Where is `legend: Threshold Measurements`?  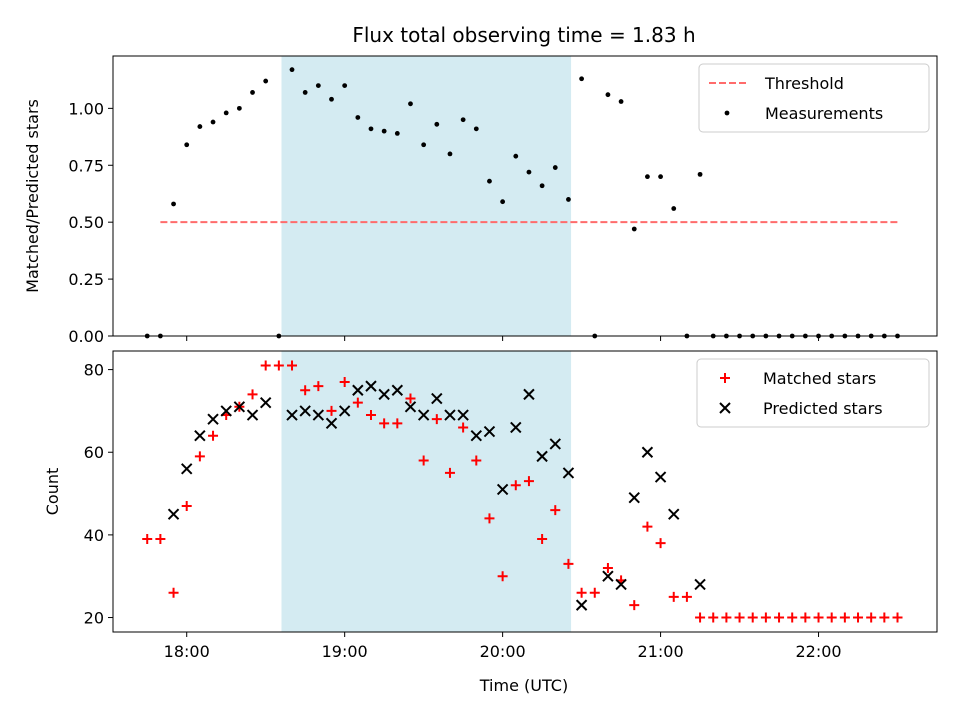 legend: Threshold Measurements is located at coordinates (814, 98).